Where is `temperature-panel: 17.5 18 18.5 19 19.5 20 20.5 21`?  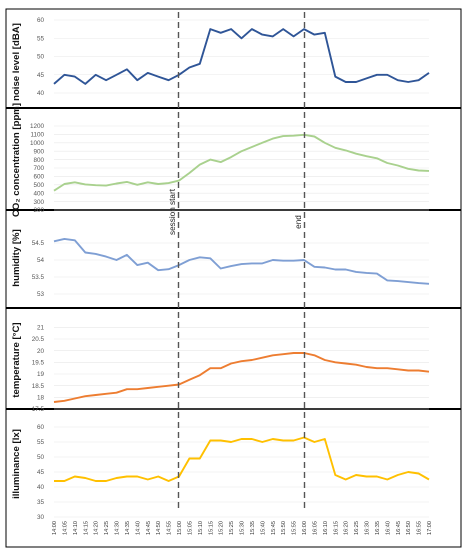
temperature-panel: 17.5 18 18.5 19 19.5 20 20.5 21 is located at coordinates (231, 369).